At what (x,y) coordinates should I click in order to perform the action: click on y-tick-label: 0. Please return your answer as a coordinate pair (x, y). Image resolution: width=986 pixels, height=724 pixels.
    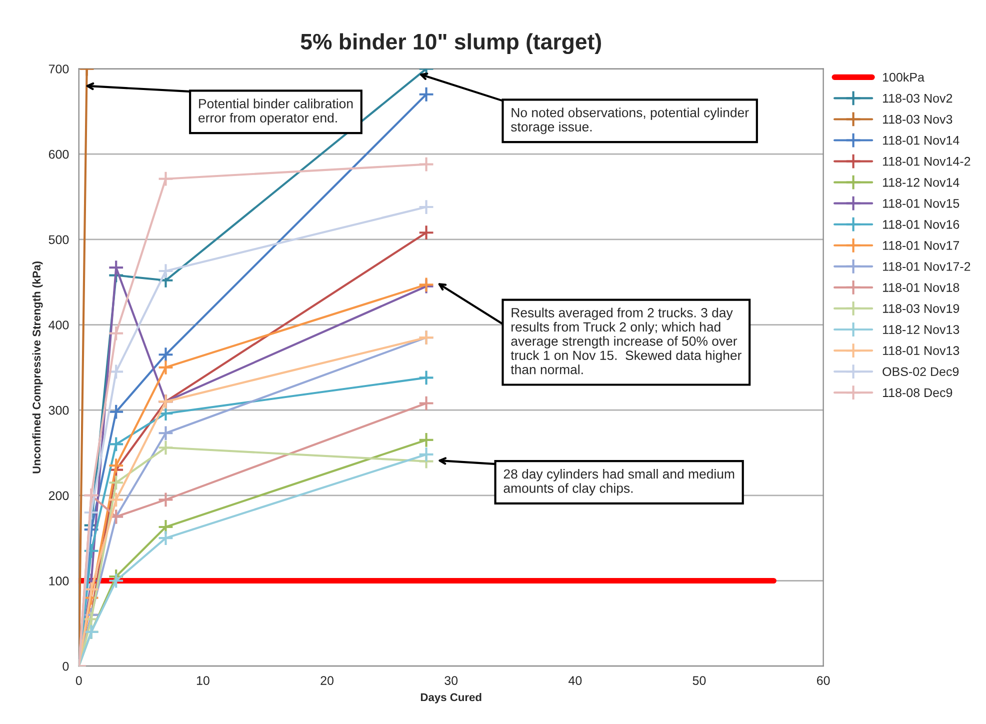
    Looking at the image, I should click on (65, 666).